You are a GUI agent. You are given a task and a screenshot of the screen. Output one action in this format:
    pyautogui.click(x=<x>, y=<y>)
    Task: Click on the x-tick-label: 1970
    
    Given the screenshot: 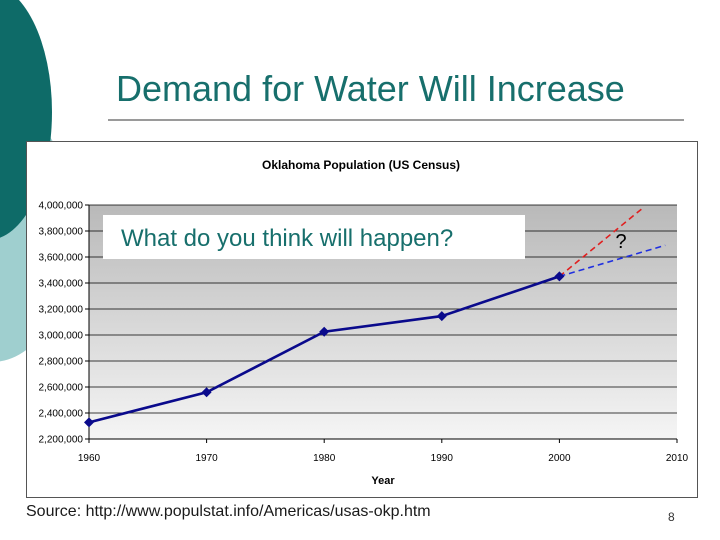 What is the action you would take?
    pyautogui.click(x=206, y=458)
    